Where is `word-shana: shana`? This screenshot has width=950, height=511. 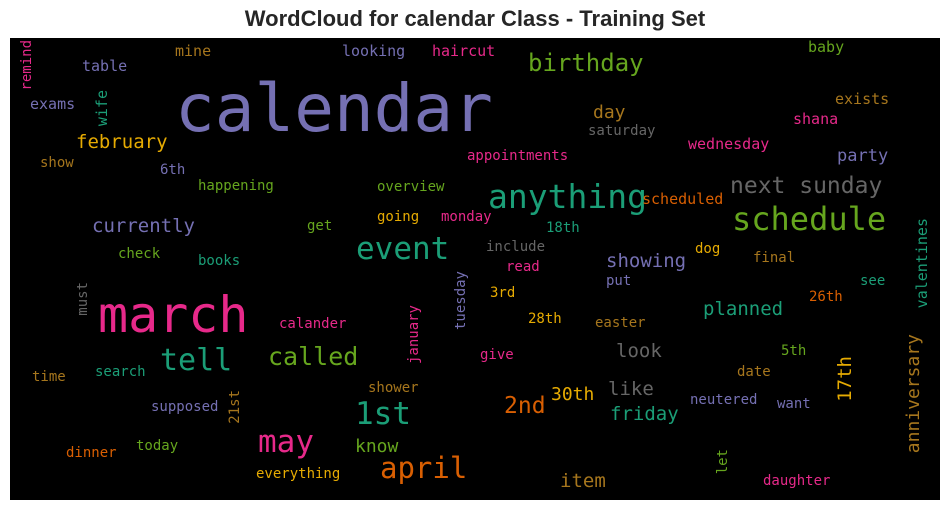
word-shana: shana is located at coordinates (816, 119).